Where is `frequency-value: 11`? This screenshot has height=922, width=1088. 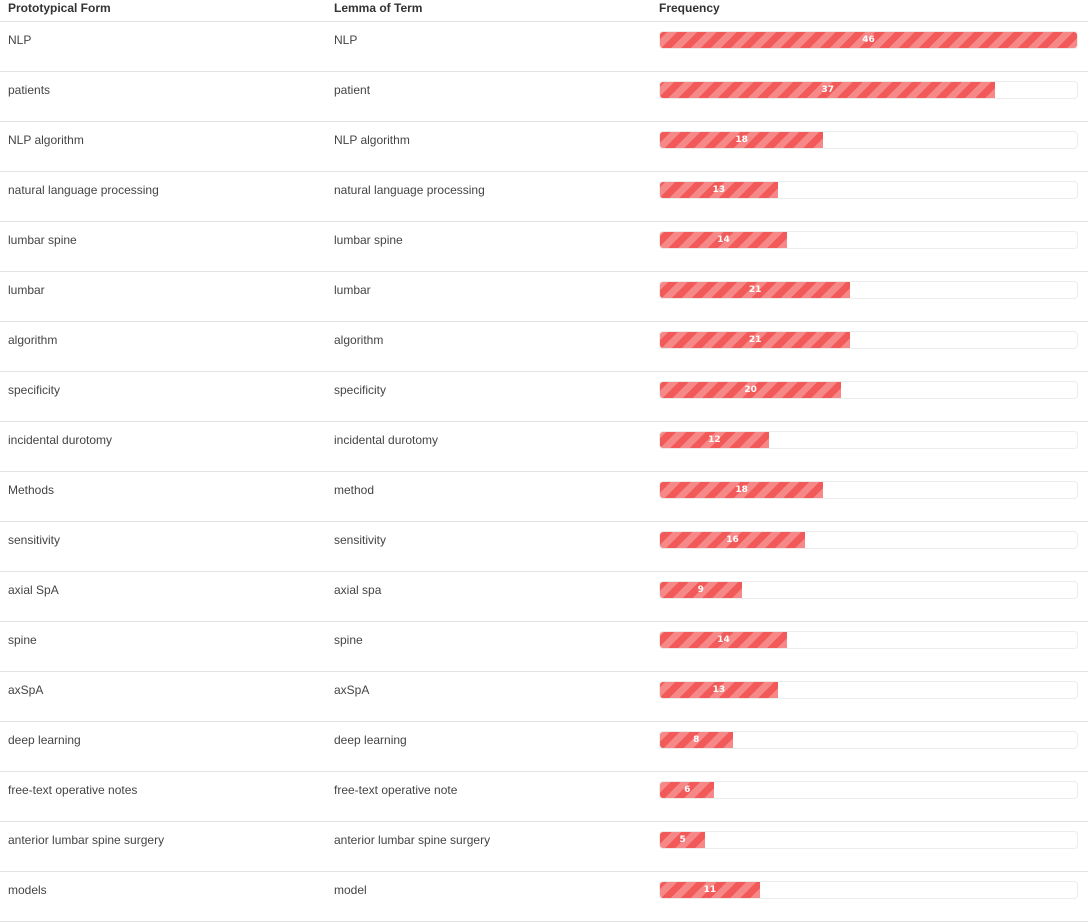
frequency-value: 11 is located at coordinates (710, 890).